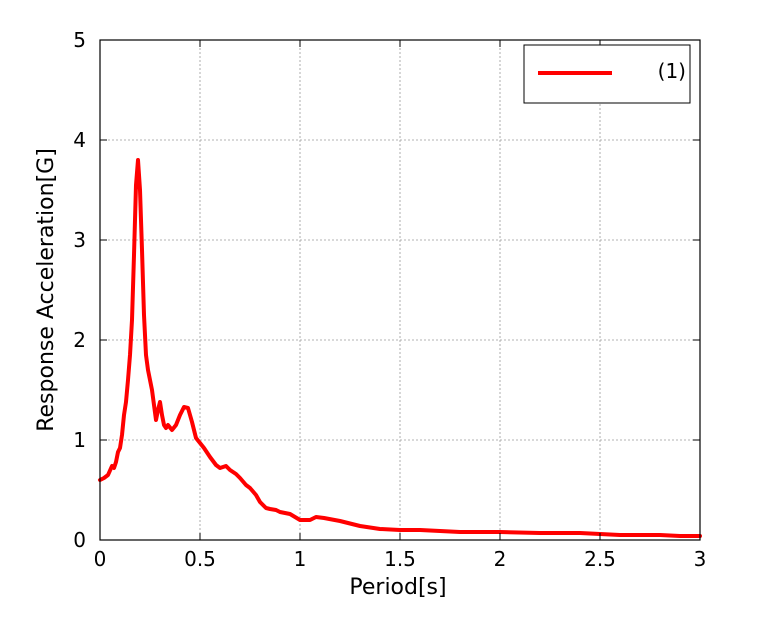 The height and width of the screenshot is (620, 781). I want to click on y-tick-label: 4, so click(79, 140).